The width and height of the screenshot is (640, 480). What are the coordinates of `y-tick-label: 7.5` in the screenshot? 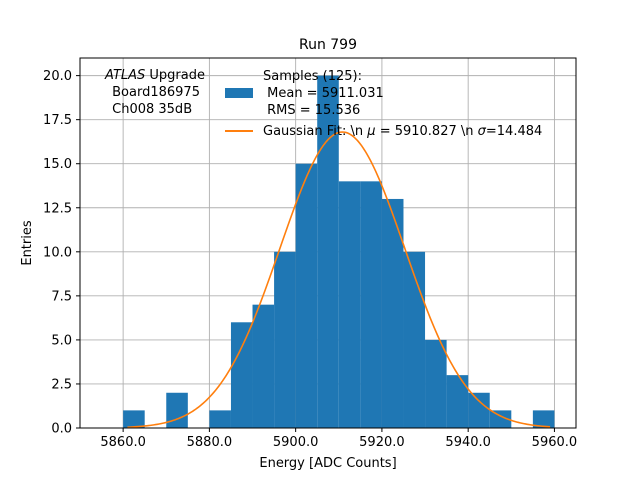 It's located at (61, 296).